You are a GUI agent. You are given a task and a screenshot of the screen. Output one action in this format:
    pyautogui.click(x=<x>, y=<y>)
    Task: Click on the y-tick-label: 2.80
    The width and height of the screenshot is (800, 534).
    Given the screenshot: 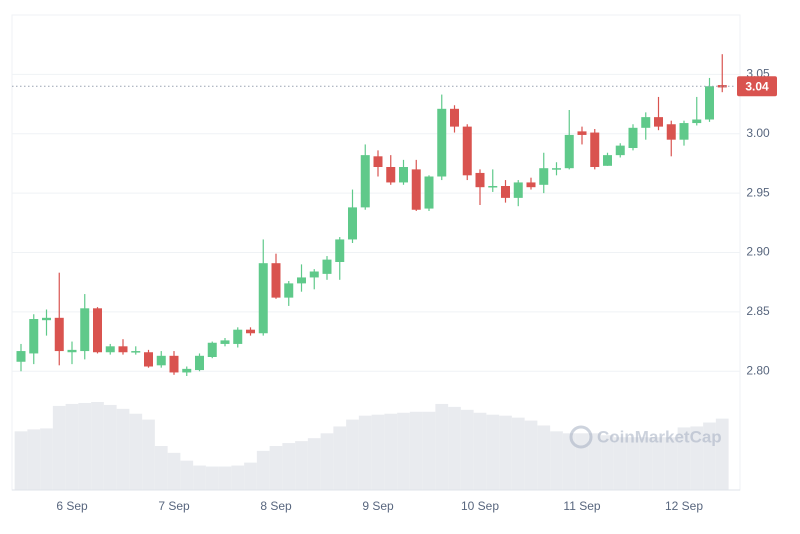 What is the action you would take?
    pyautogui.click(x=758, y=370)
    